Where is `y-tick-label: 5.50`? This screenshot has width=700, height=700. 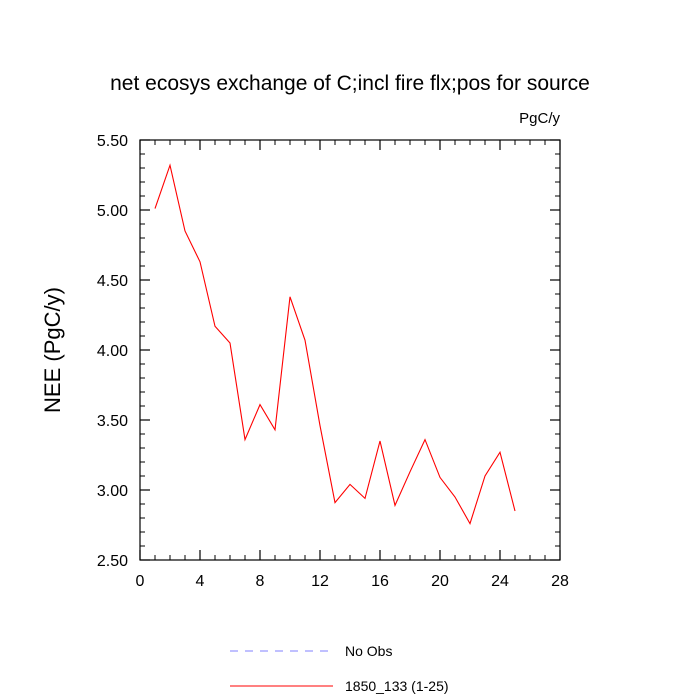 y-tick-label: 5.50 is located at coordinates (112, 141).